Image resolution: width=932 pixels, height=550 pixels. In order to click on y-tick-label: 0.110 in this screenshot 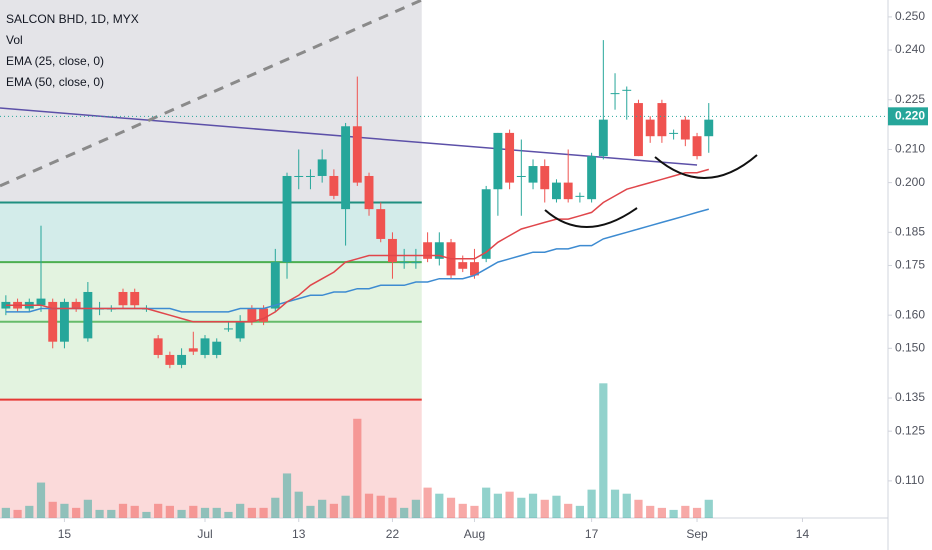, I will do `click(909, 480)`.